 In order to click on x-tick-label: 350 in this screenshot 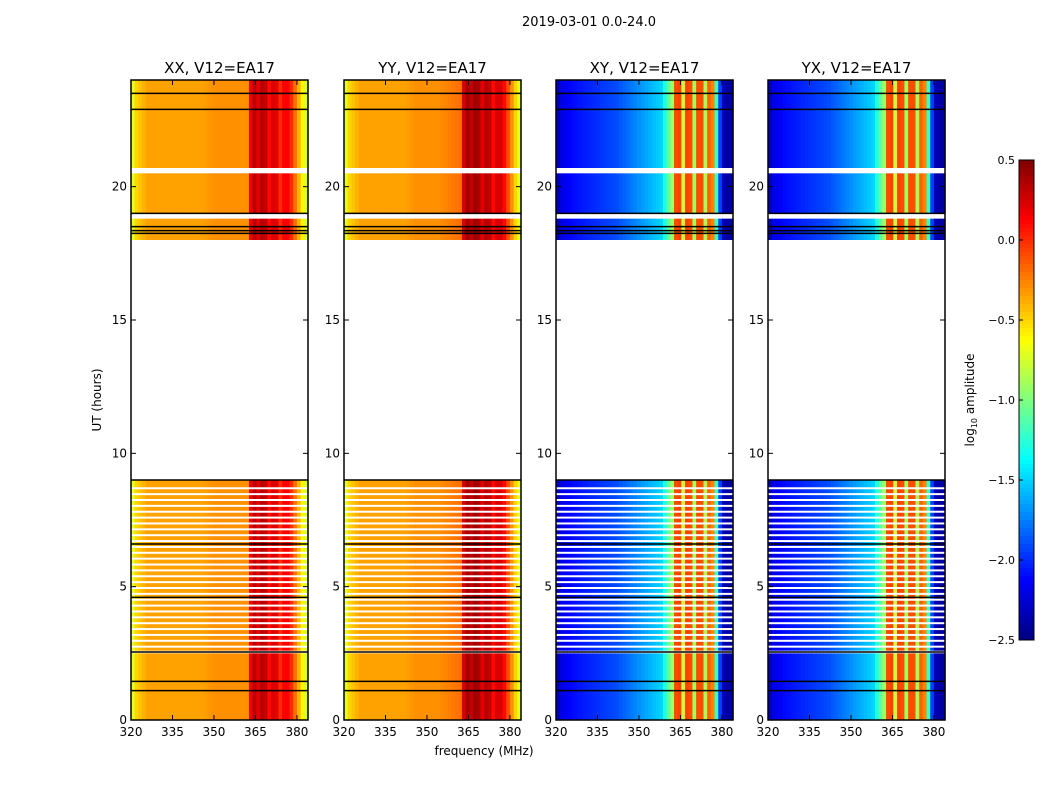, I will do `click(851, 732)`.